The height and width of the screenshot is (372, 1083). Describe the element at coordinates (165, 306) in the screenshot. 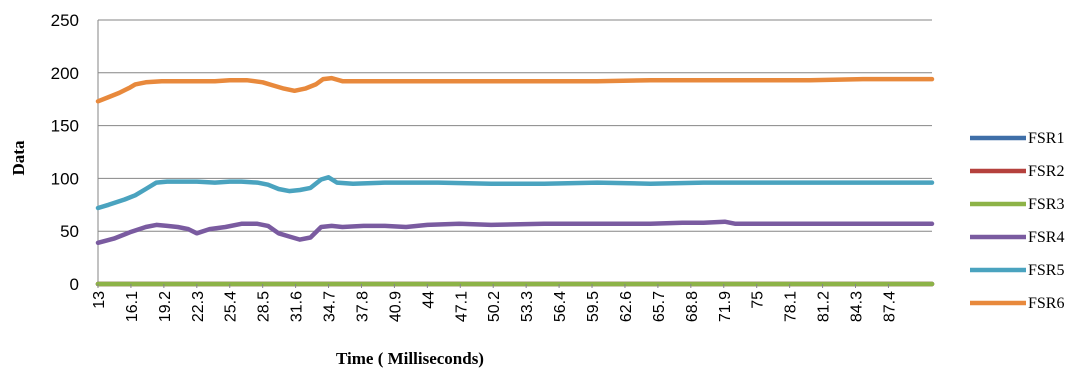

I see `x-tick-label: 19.2` at that location.